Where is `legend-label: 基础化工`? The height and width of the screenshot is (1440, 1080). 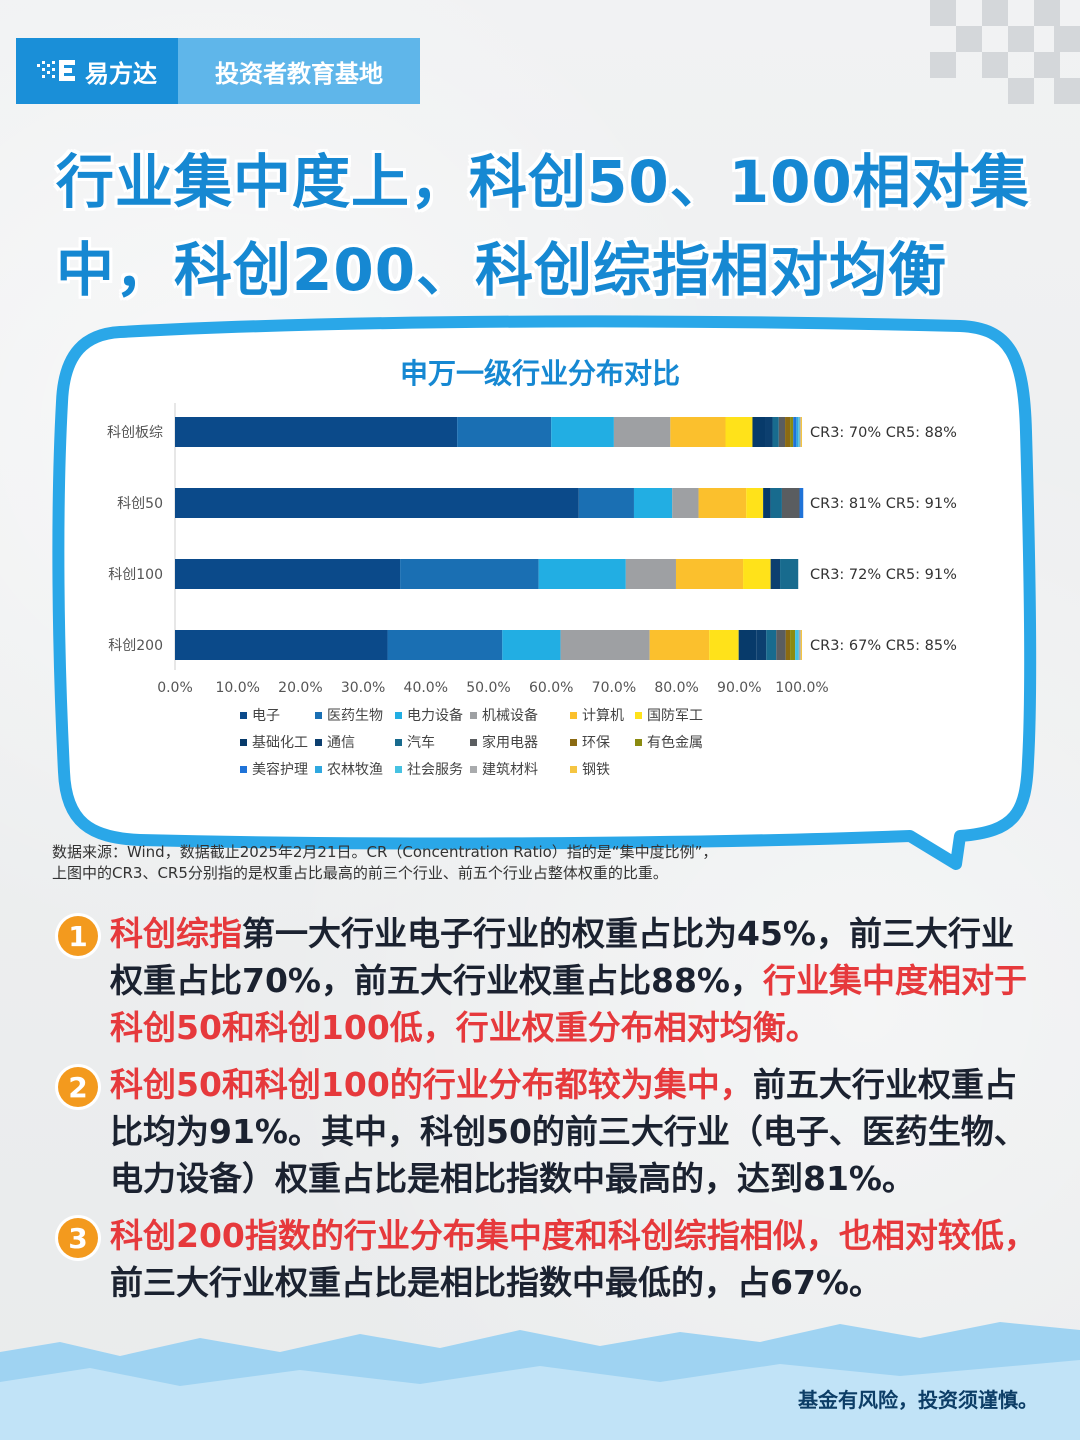
legend-label: 基础化工 is located at coordinates (280, 742).